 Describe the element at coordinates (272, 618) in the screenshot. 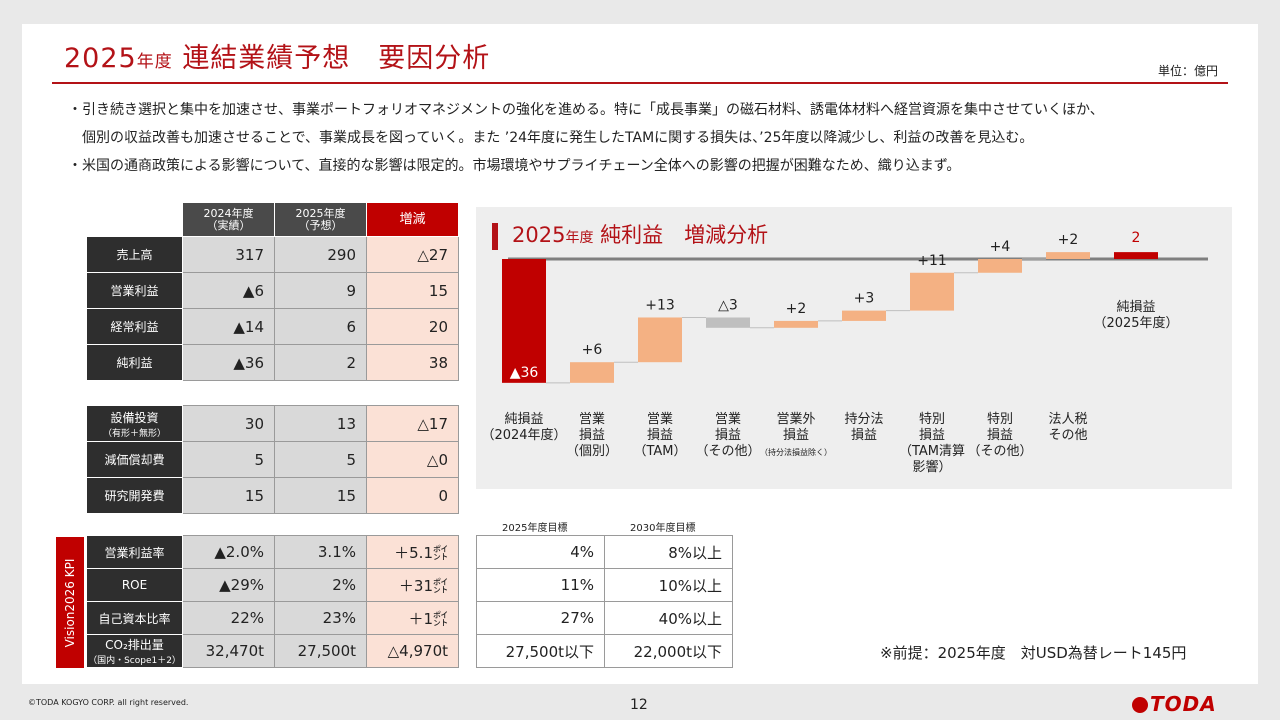

I see `table-row: 自己資本比率 22% 23% ＋1㌽` at that location.